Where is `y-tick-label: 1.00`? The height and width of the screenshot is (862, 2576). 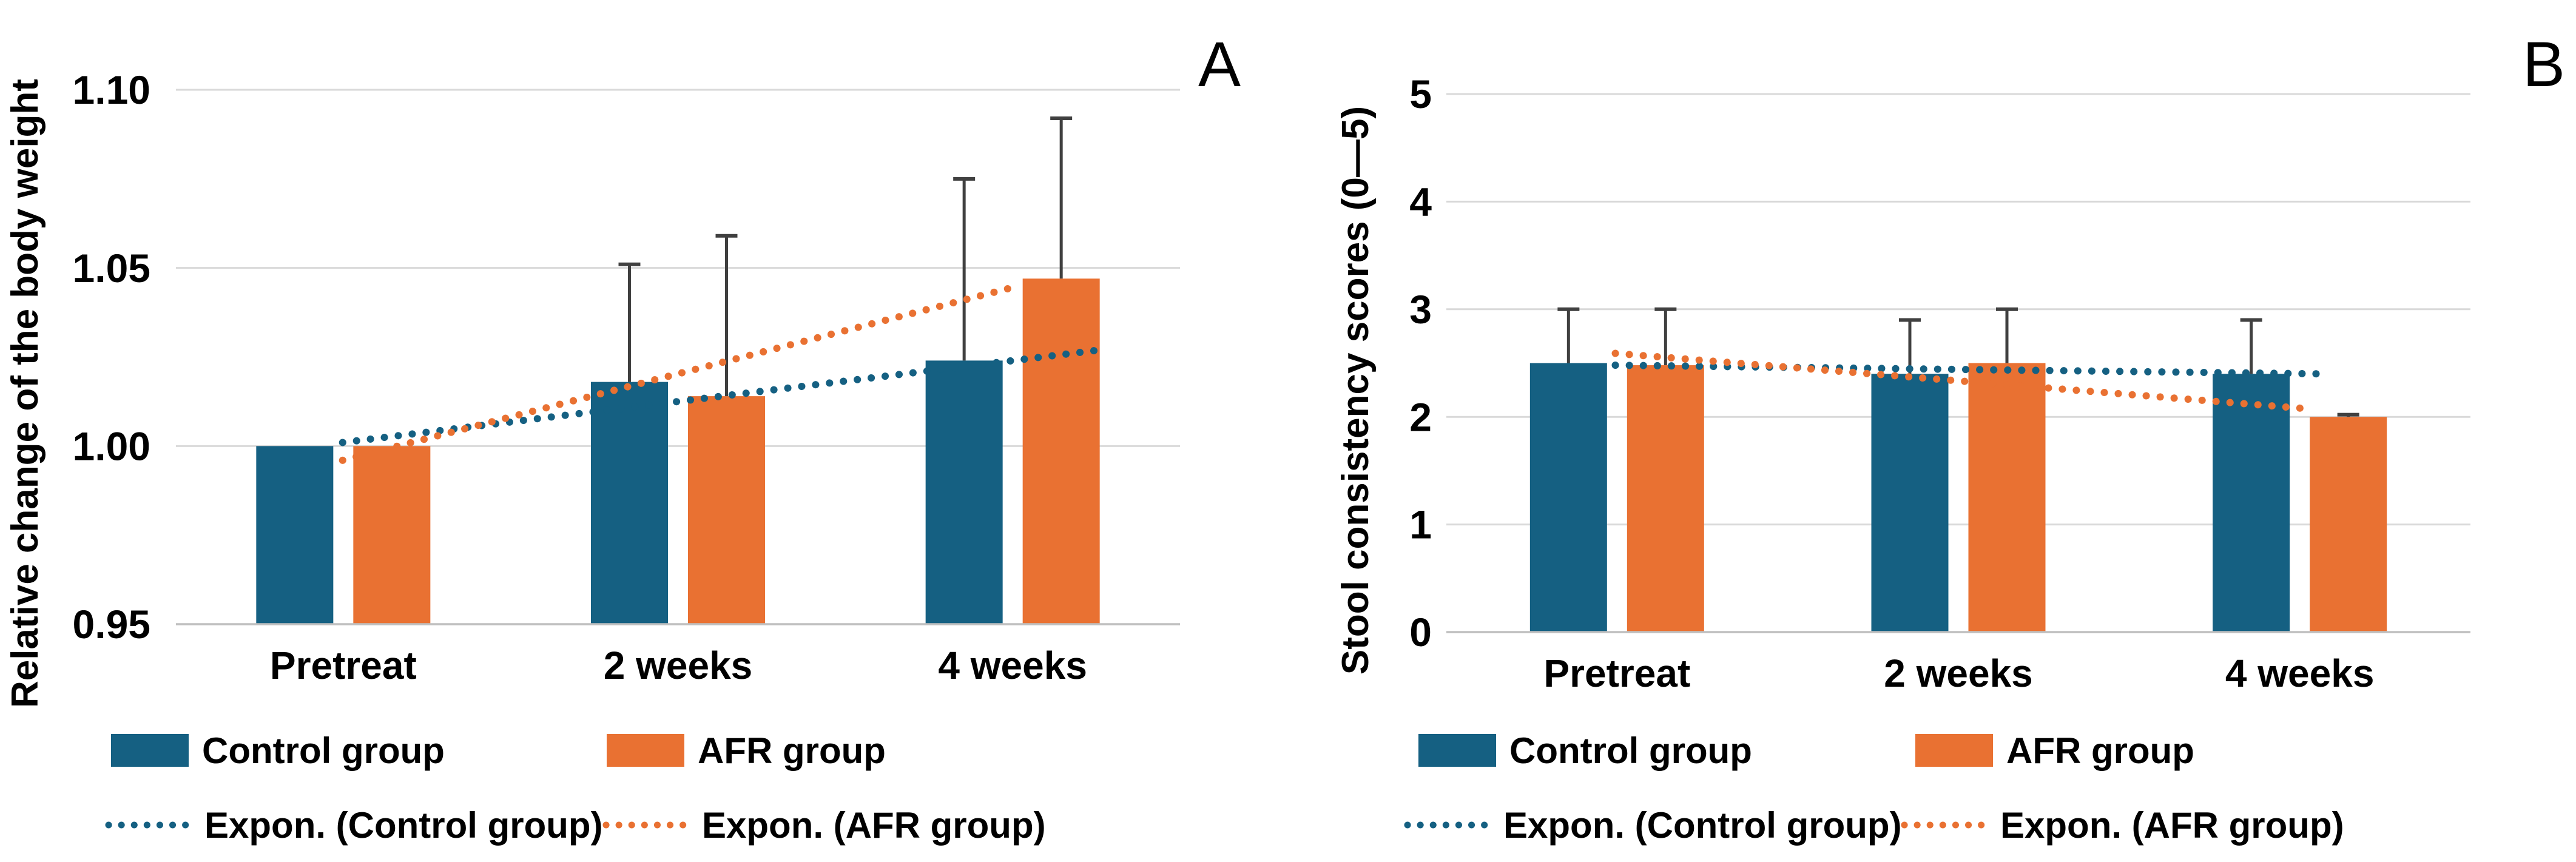 y-tick-label: 1.00 is located at coordinates (112, 445).